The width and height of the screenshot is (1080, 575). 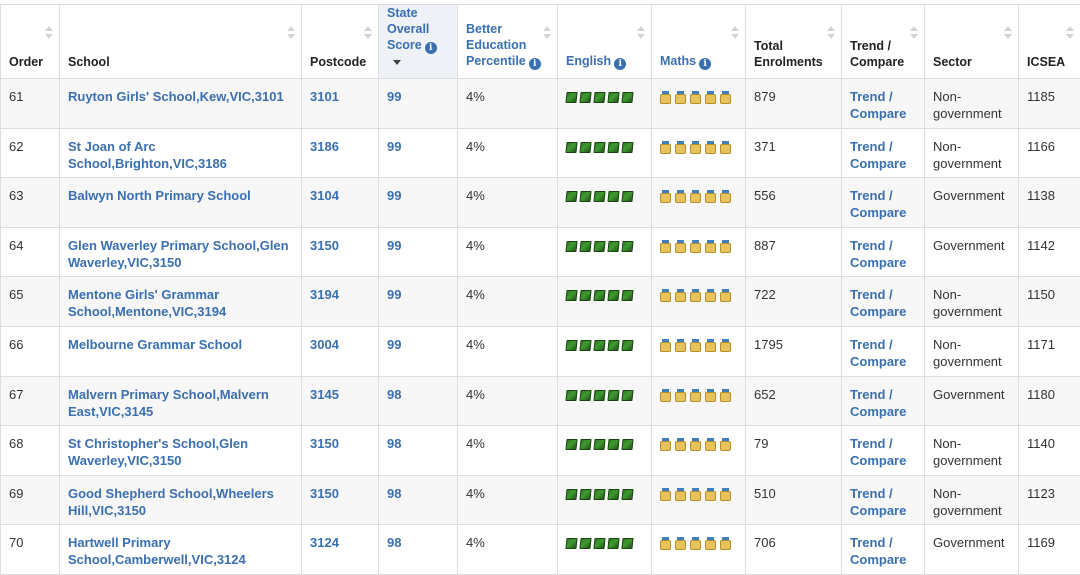 I want to click on header-school: School, so click(x=181, y=42).